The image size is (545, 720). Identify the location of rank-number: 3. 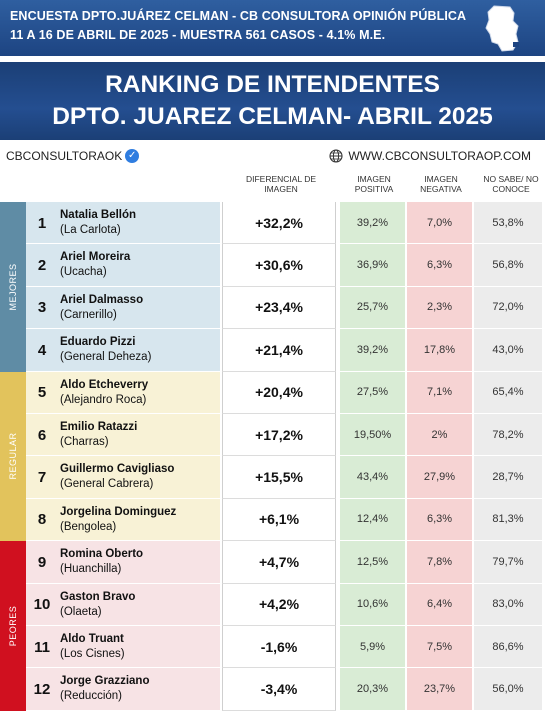
(42, 308).